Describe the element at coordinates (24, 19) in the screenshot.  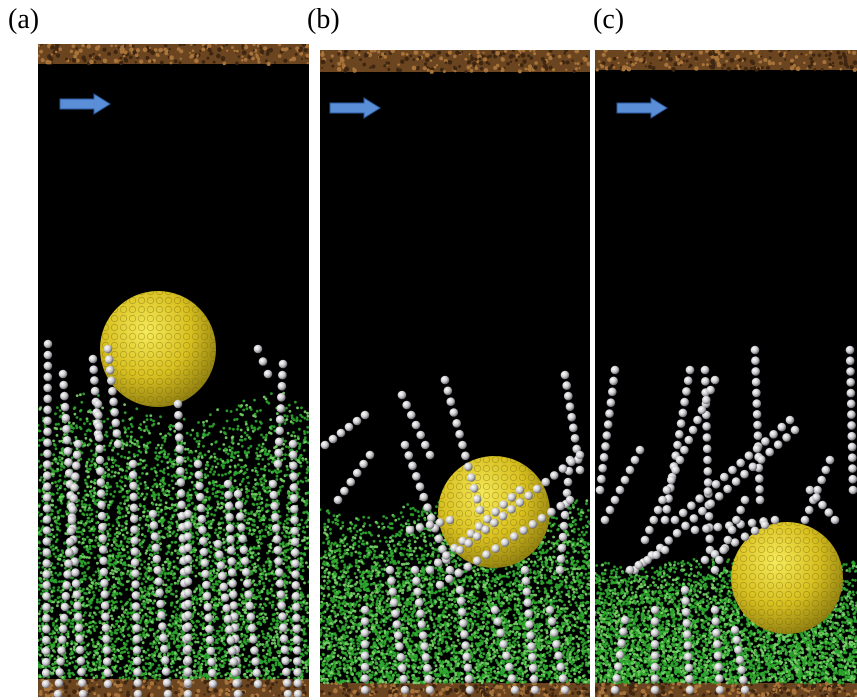
I see `panel-label-a: (a)` at that location.